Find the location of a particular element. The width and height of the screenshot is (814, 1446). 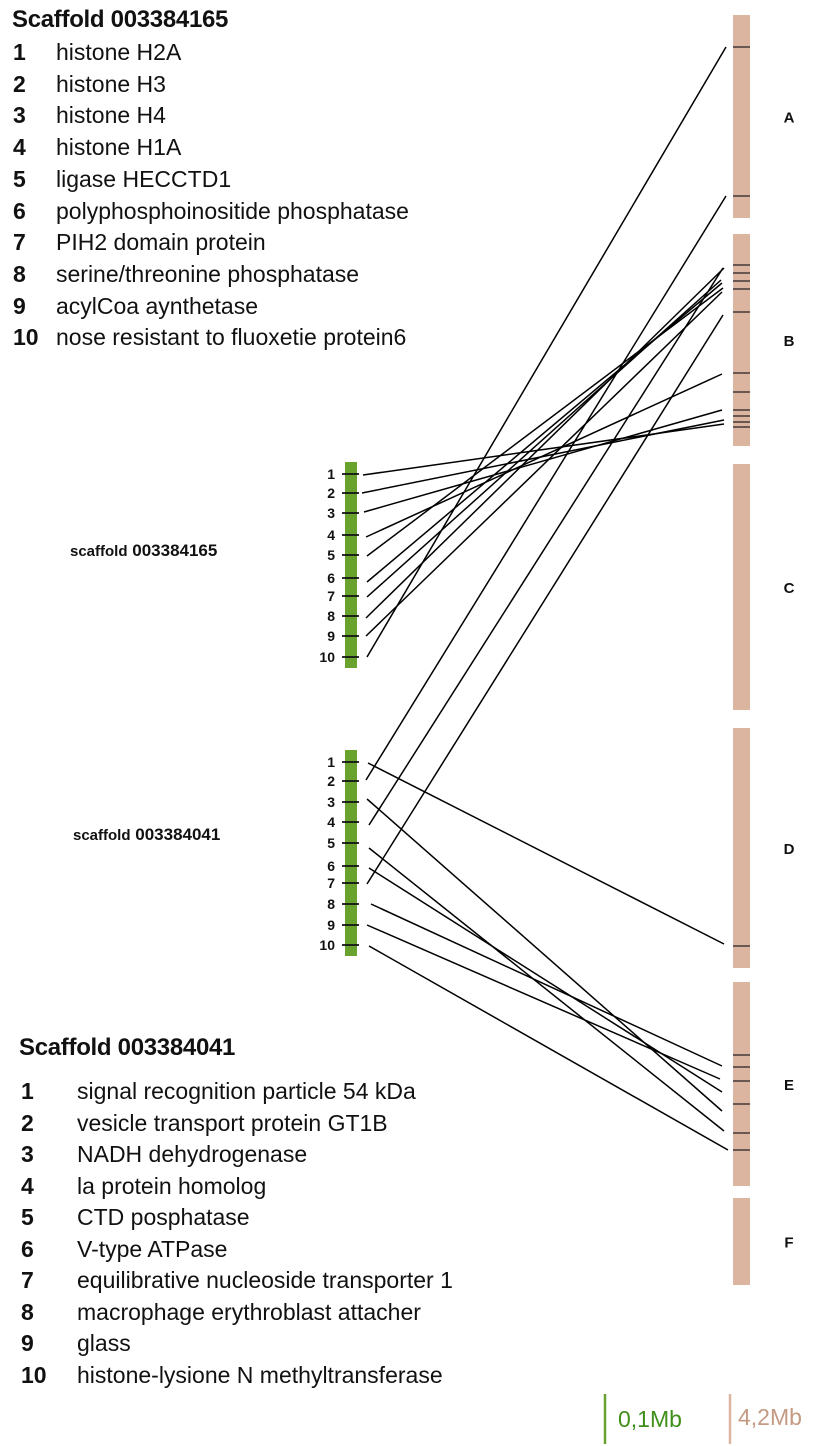

legend-item-label: signal recognition particle 54 kDa is located at coordinates (246, 1091).